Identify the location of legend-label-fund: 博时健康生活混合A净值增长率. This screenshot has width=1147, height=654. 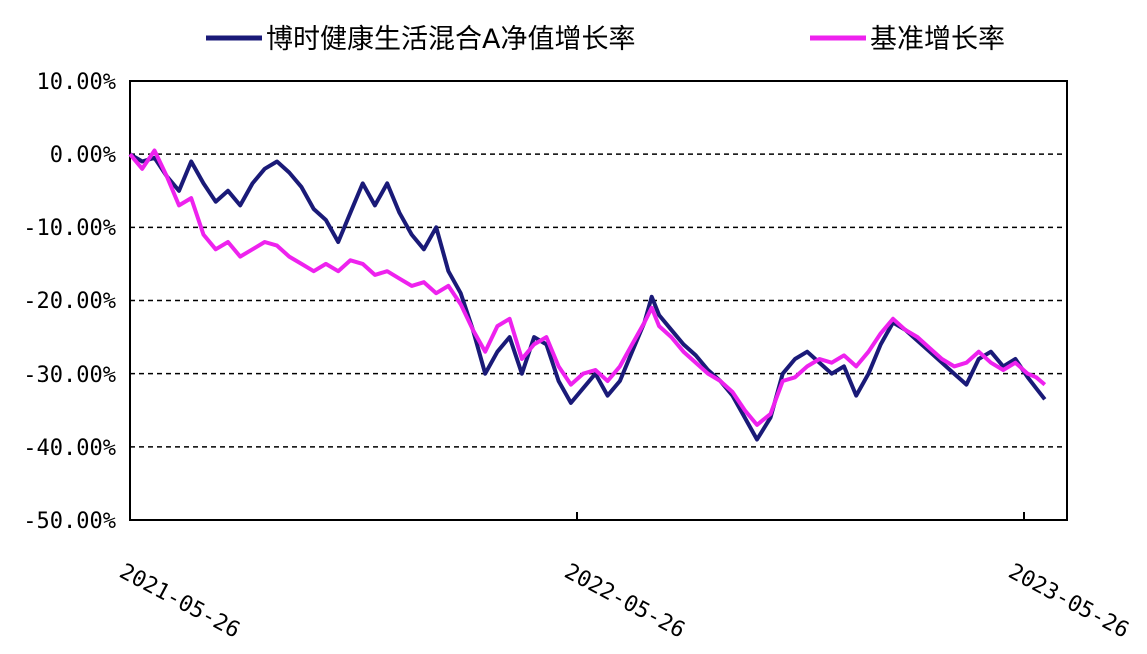
(450, 39).